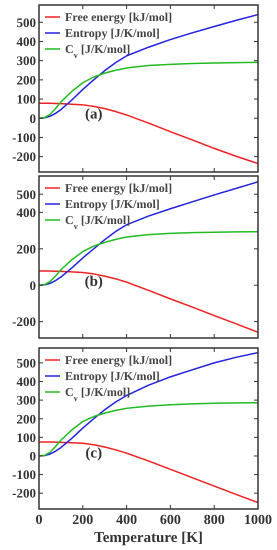 Image resolution: width=277 pixels, height=550 pixels. I want to click on annotation: (a), so click(93, 114).